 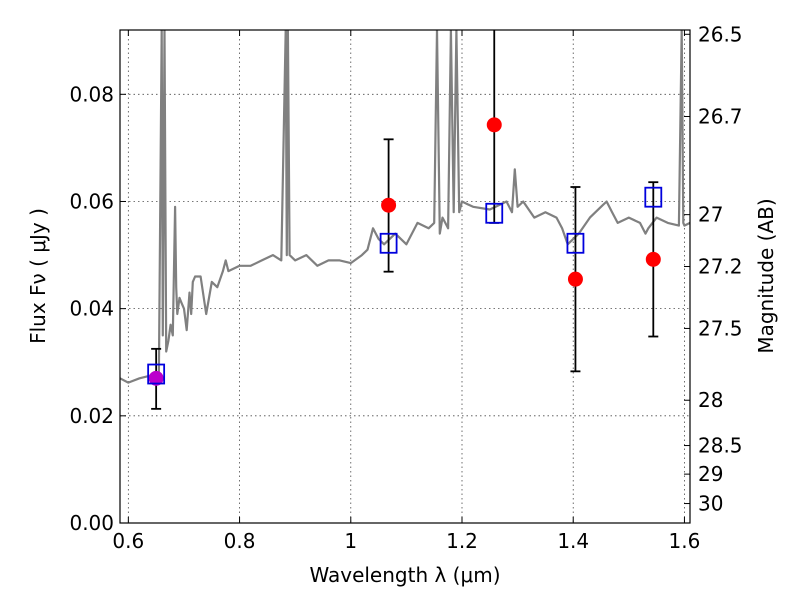 I want to click on y-tick-label: 0.04, so click(x=91, y=309).